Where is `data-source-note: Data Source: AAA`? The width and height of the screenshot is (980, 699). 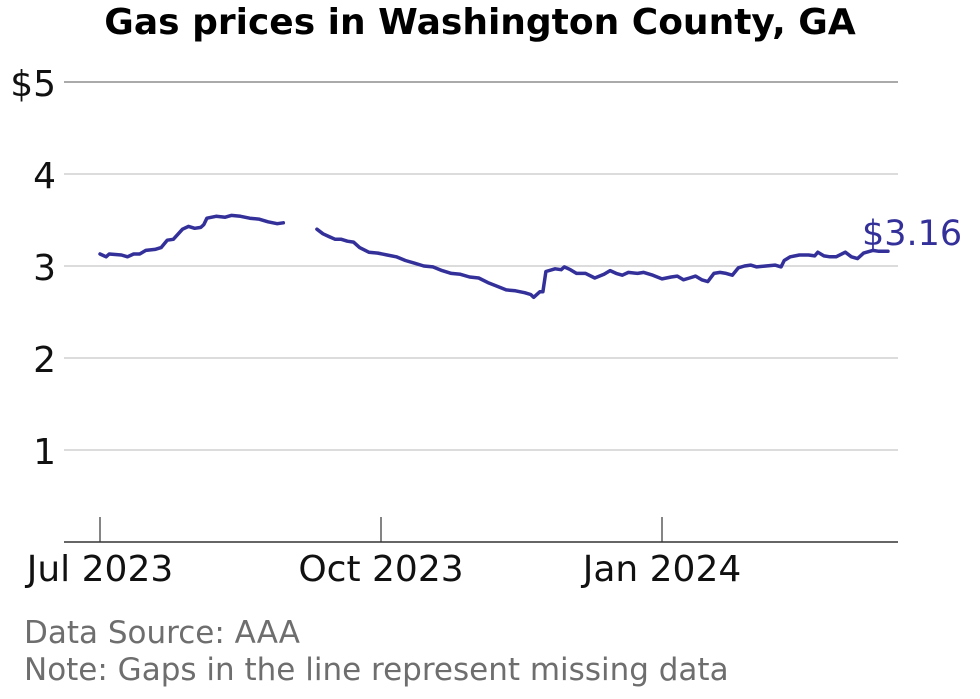 data-source-note: Data Source: AAA is located at coordinates (162, 633).